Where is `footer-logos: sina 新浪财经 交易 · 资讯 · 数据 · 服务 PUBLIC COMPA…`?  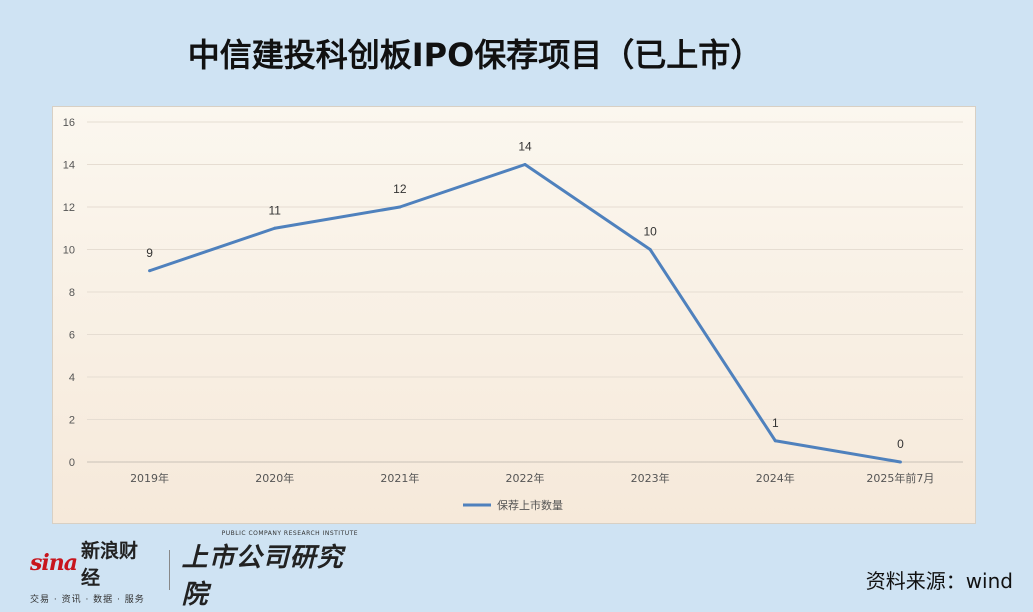
footer-logos: sina 新浪财经 交易 · 资讯 · 数据 · 服务 PUBLIC COMPA… is located at coordinates (200, 570).